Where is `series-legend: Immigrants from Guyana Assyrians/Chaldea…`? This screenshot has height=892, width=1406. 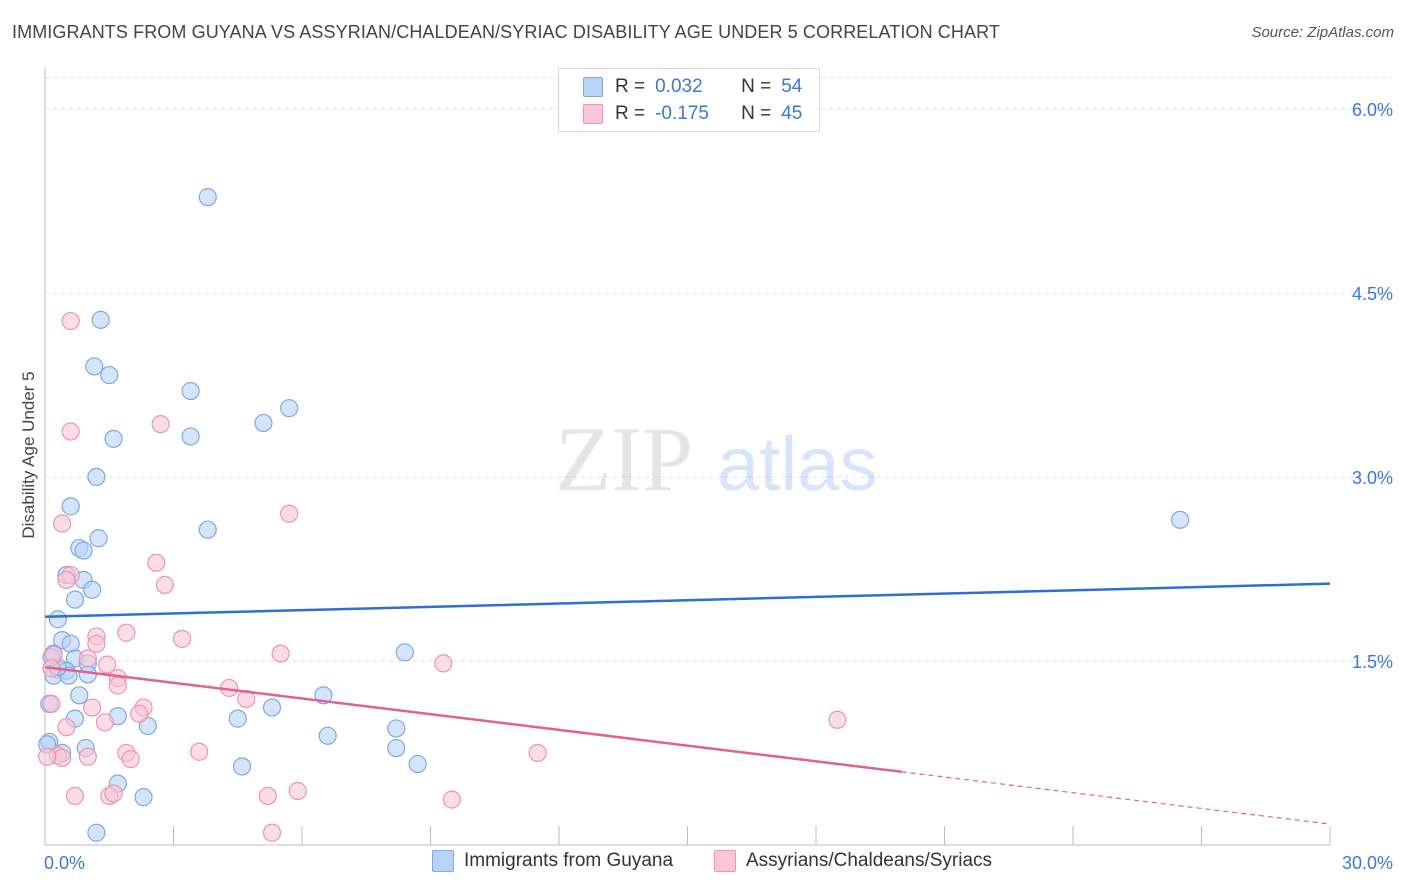
series-legend: Immigrants from Guyana Assyrians/Chaldea… is located at coordinates (703, 864).